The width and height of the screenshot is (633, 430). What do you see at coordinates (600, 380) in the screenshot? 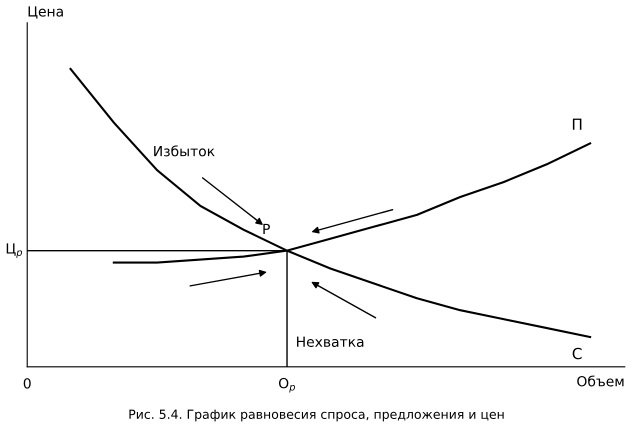
I see `x-axis-title: Объем` at bounding box center [600, 380].